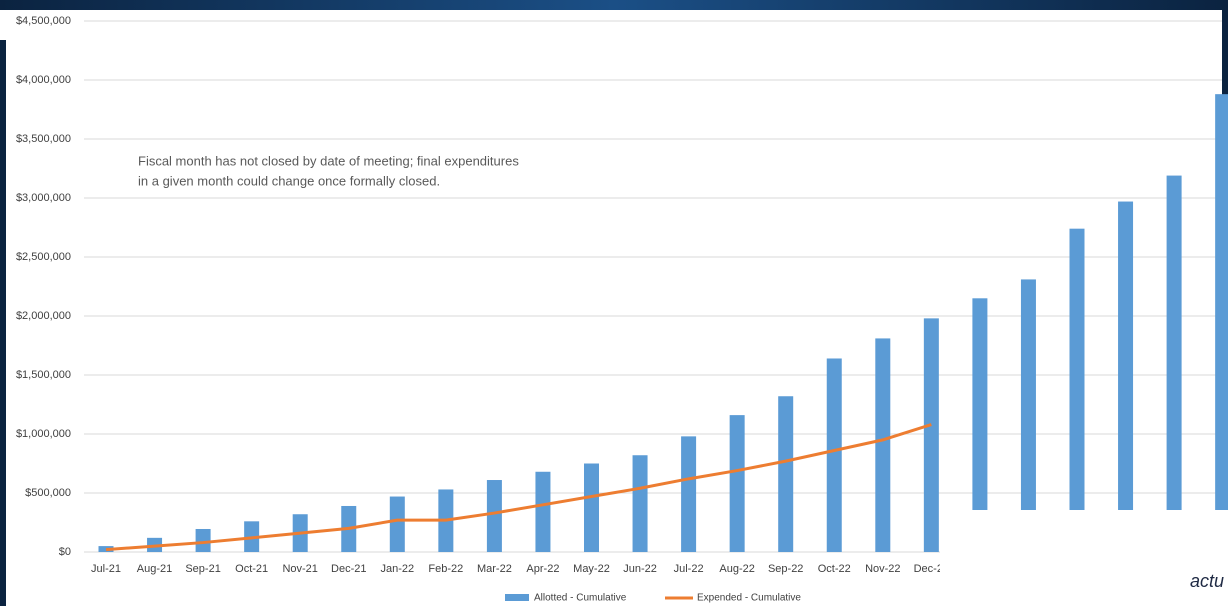 The image size is (1228, 606). Describe the element at coordinates (48, 493) in the screenshot. I see `y-tick-label: $500,000` at that location.